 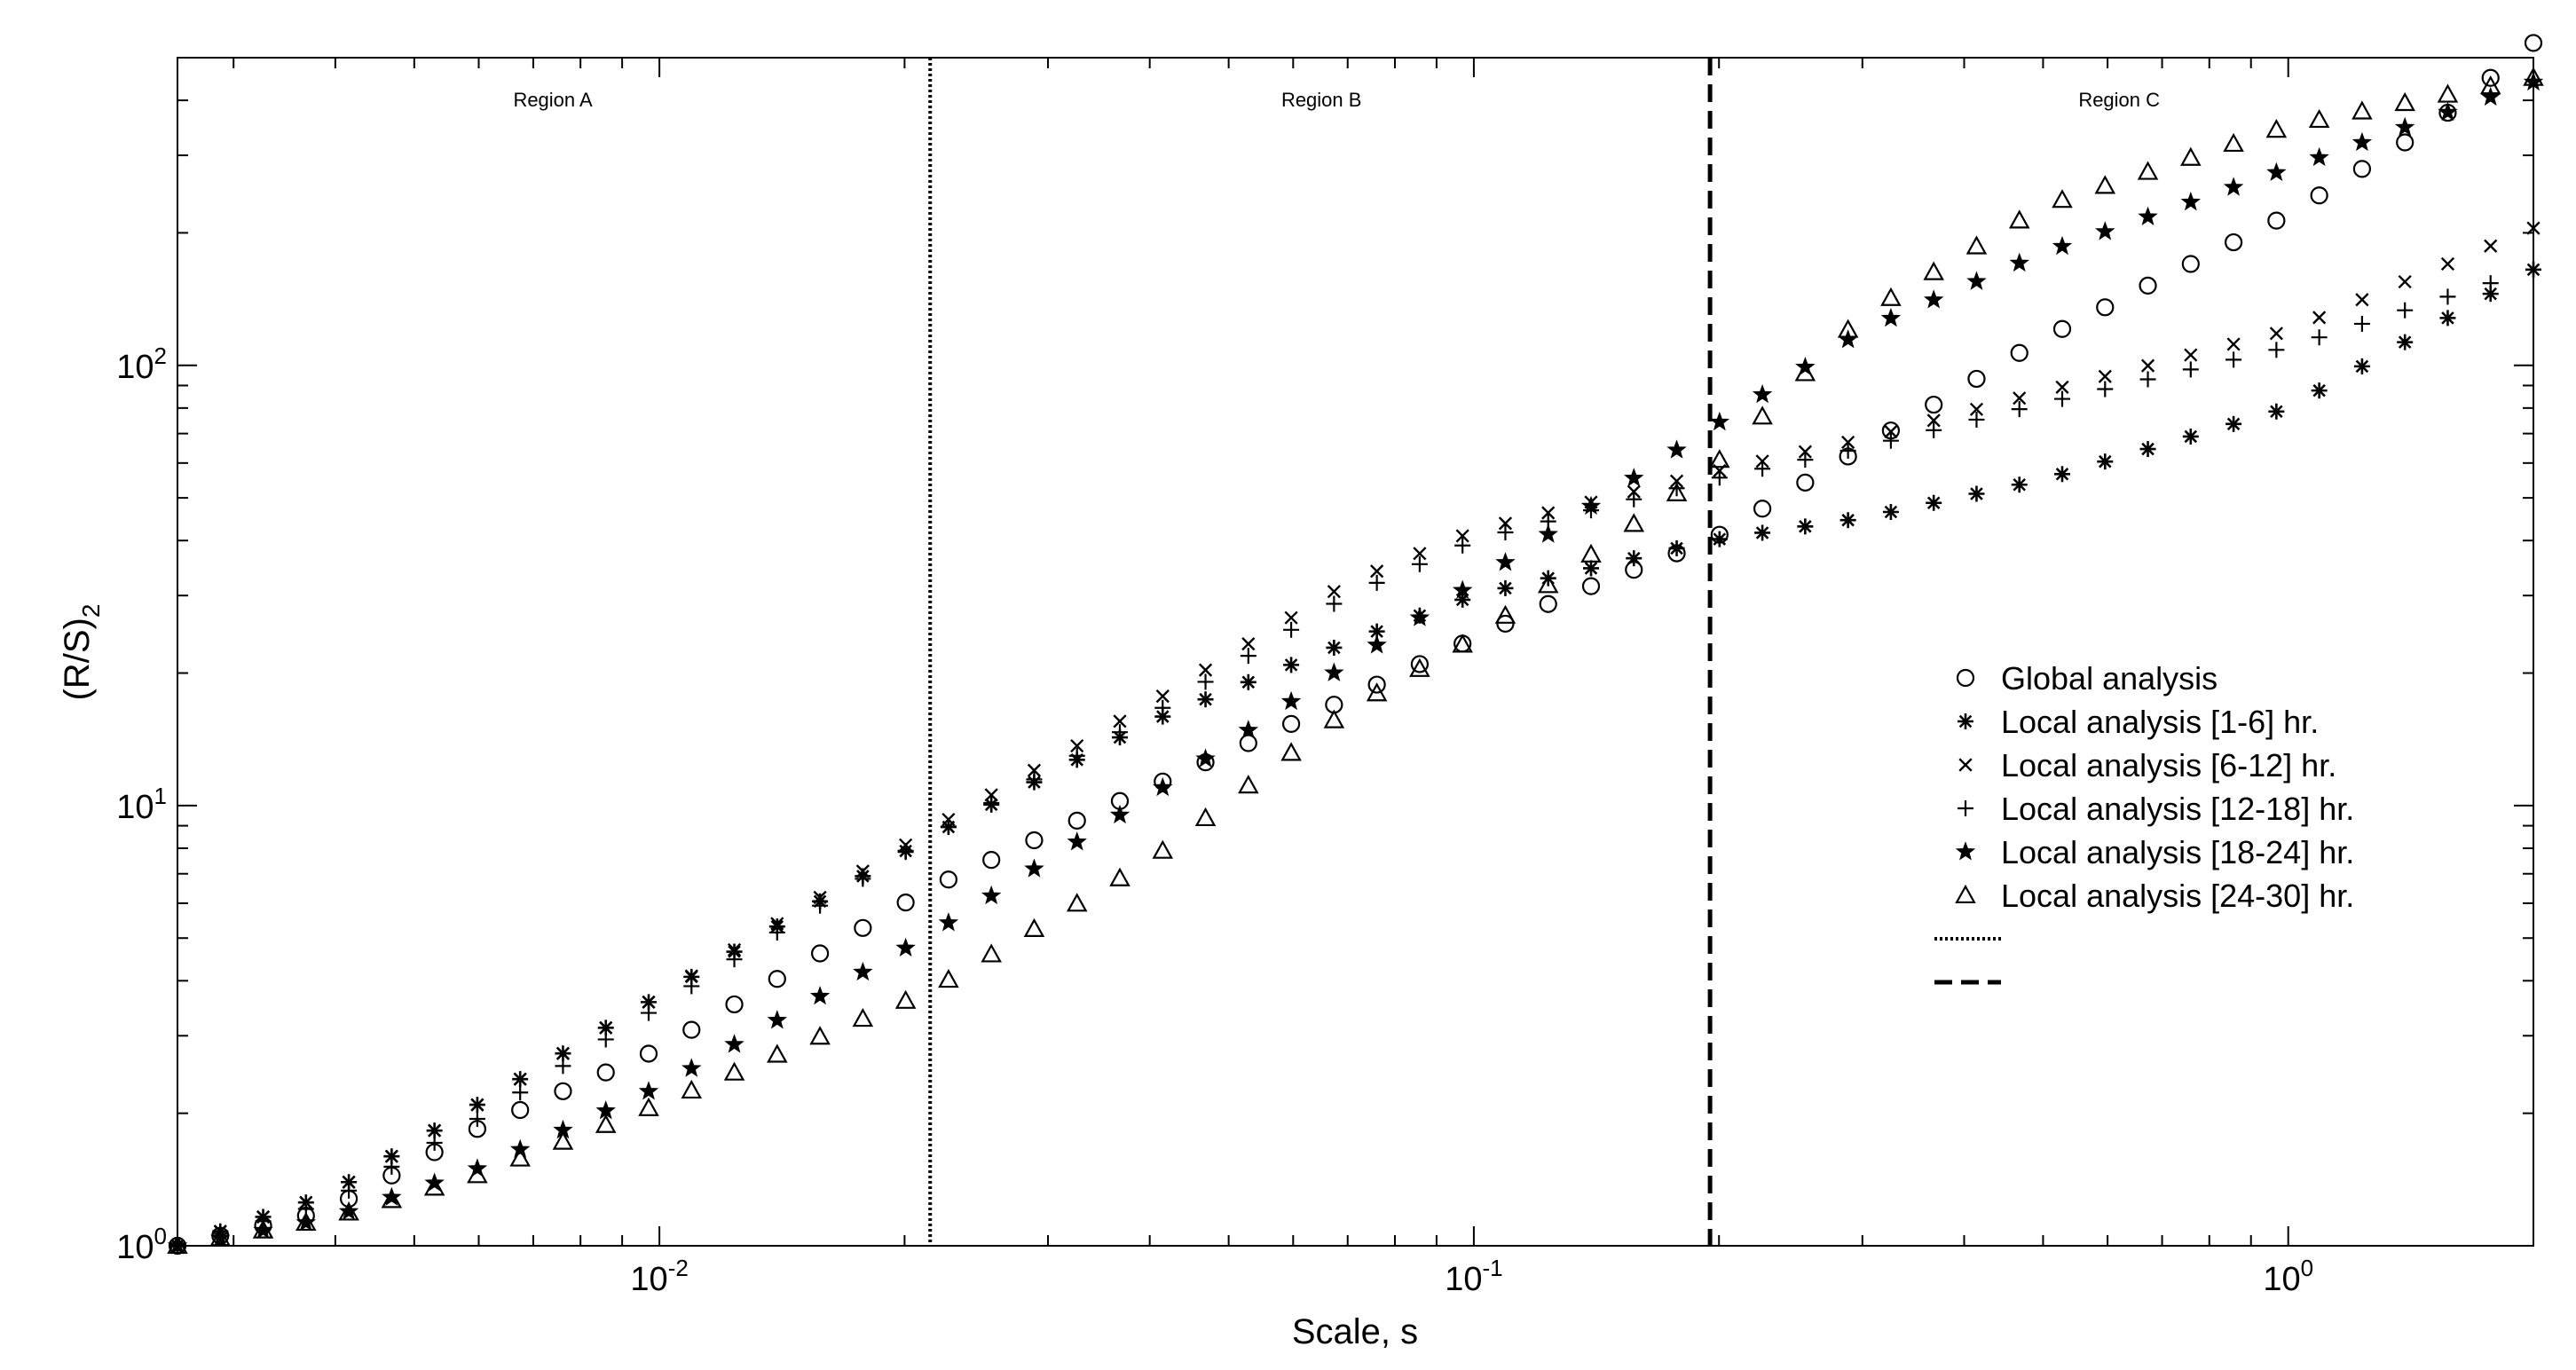 I want to click on legend-item: Local analysis [6-12] hr., so click(x=2147, y=765).